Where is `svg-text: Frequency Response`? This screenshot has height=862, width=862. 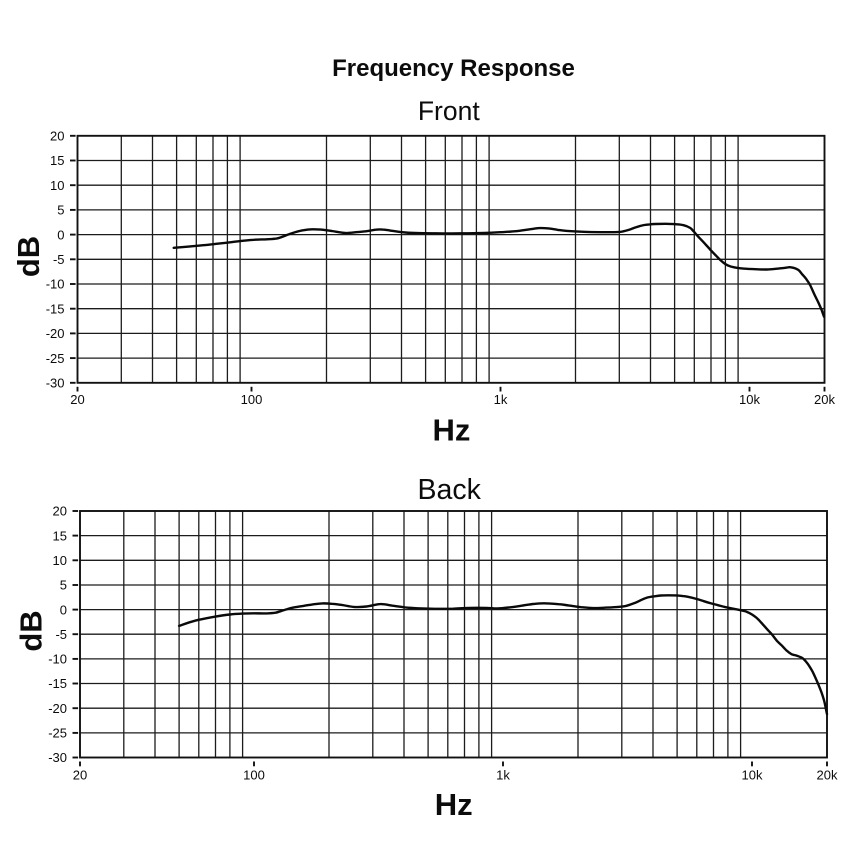
svg-text: Frequency Response is located at coordinates (453, 68).